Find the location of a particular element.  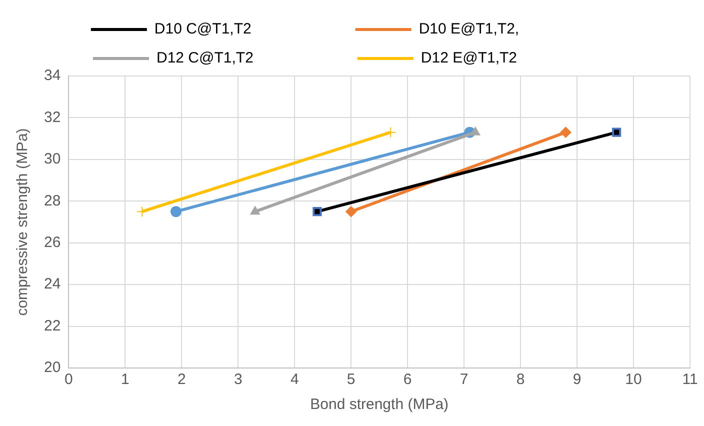

y-tick-label: 30 is located at coordinates (52, 159).